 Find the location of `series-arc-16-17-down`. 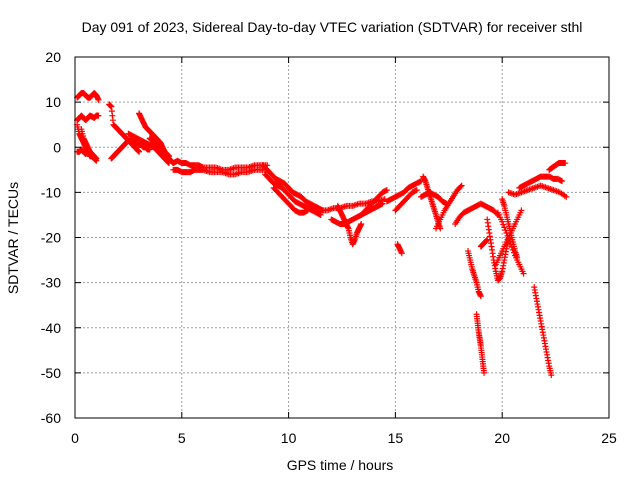

series-arc-16-17-down is located at coordinates (432, 202).